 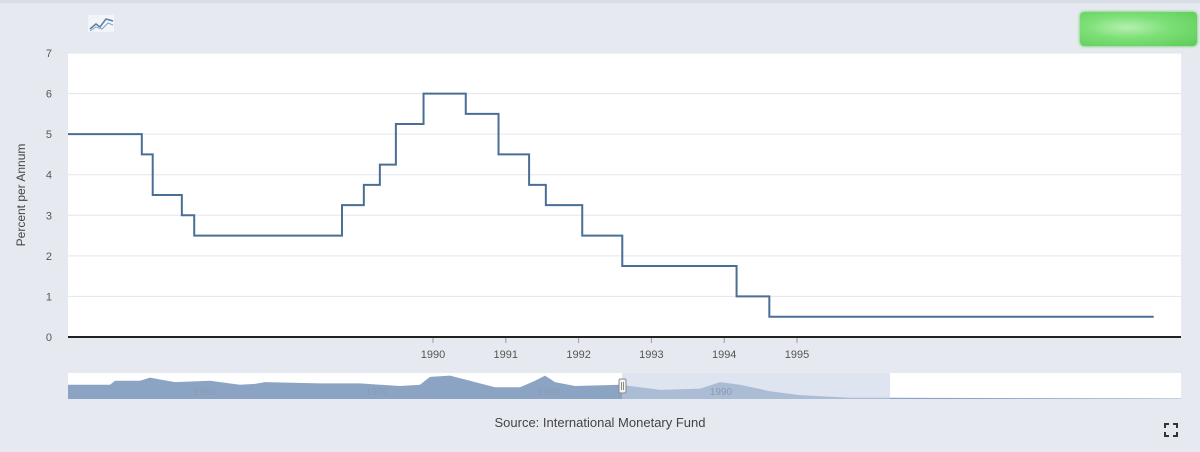 I want to click on navigator-tick-label: 1990, so click(x=721, y=392).